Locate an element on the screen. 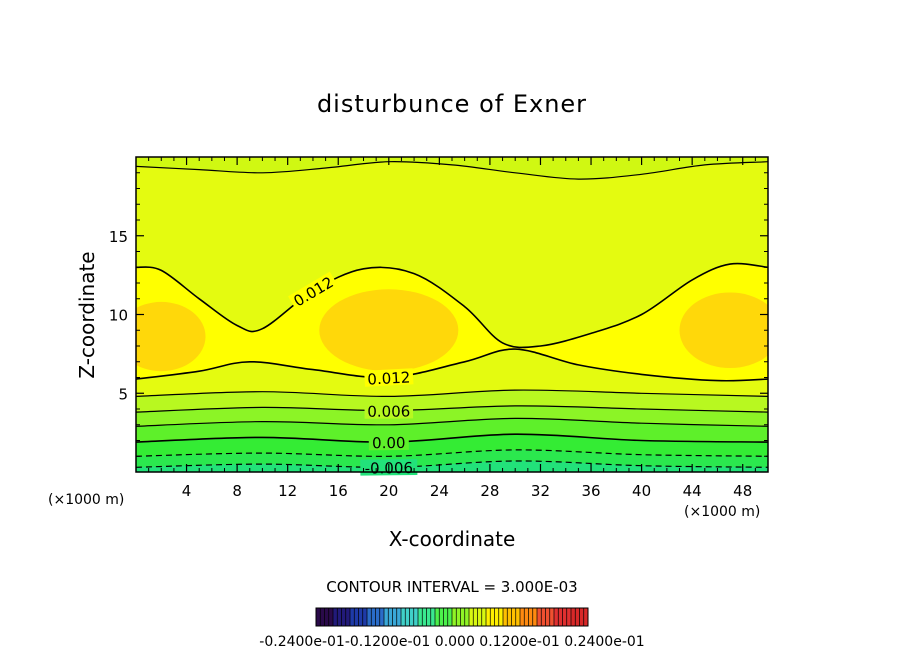  y-tick-label: 5 is located at coordinates (123, 394).